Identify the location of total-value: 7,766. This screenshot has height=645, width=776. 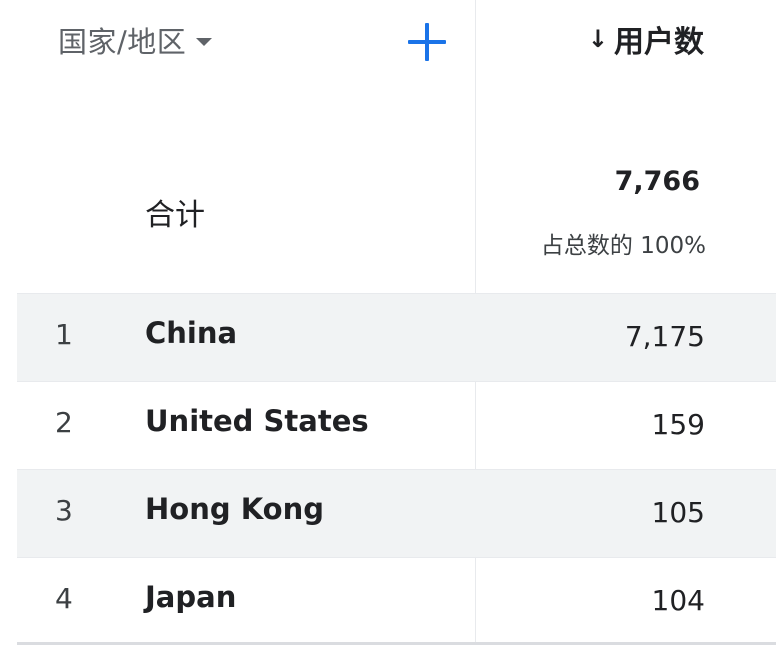
(657, 181).